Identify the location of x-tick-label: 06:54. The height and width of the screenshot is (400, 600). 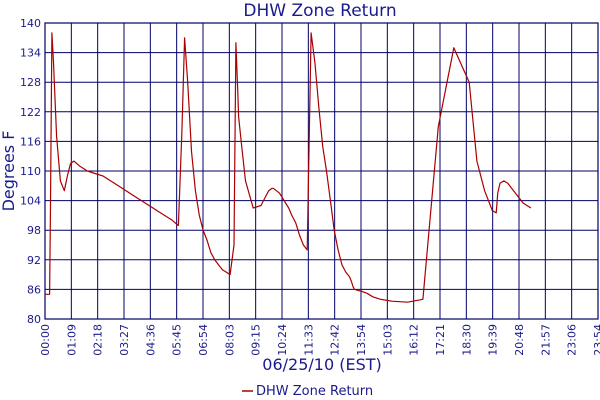
(203, 340).